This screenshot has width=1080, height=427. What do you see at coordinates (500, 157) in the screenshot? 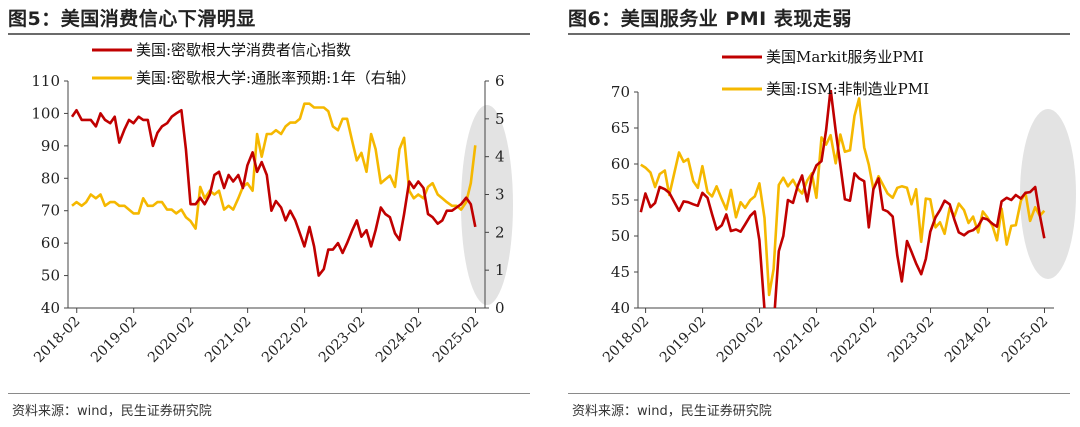
I see `y-tick-label-right: 4` at bounding box center [500, 157].